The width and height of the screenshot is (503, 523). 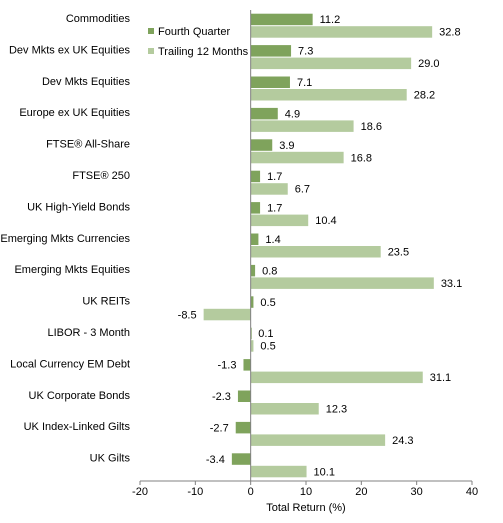 I want to click on category-label-6: UK High-Yield Bonds, so click(x=78, y=207).